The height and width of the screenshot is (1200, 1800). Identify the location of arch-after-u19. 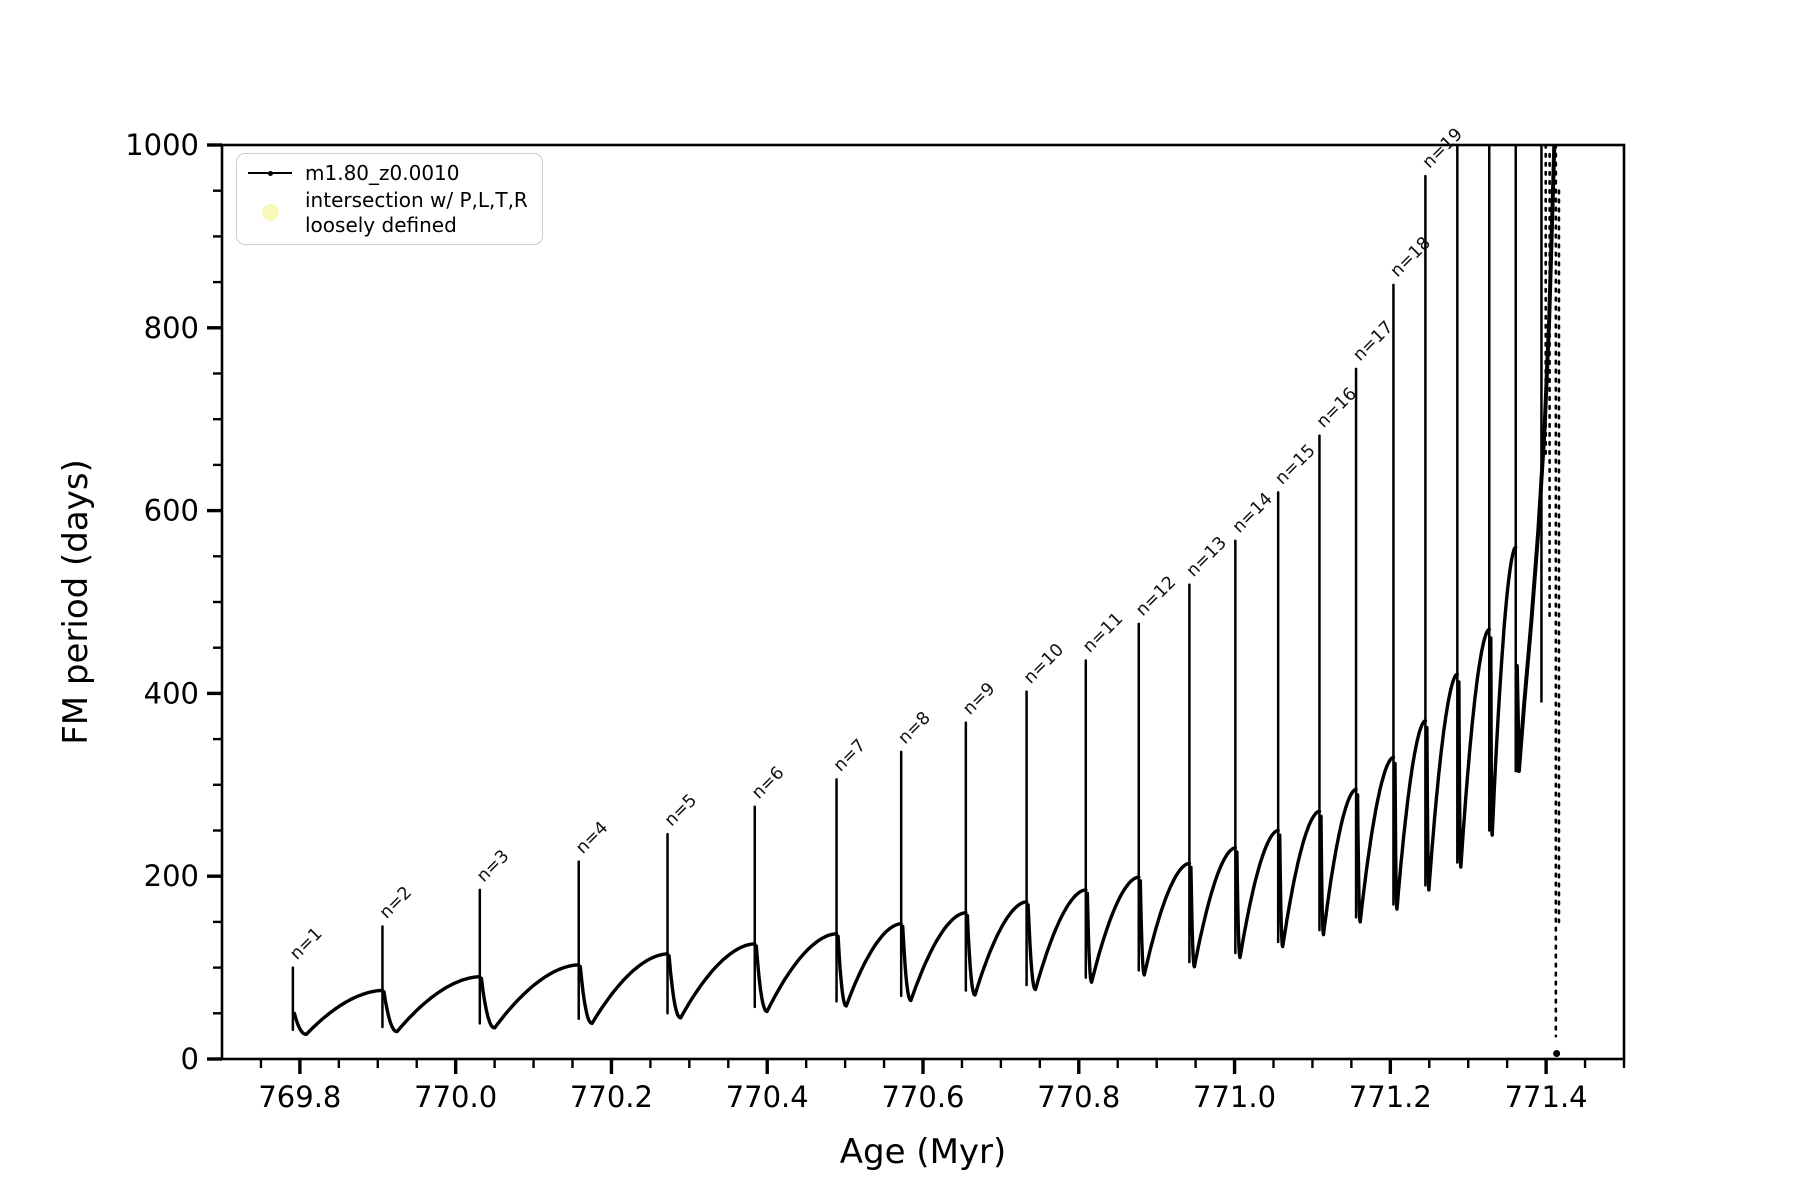
(1474, 748).